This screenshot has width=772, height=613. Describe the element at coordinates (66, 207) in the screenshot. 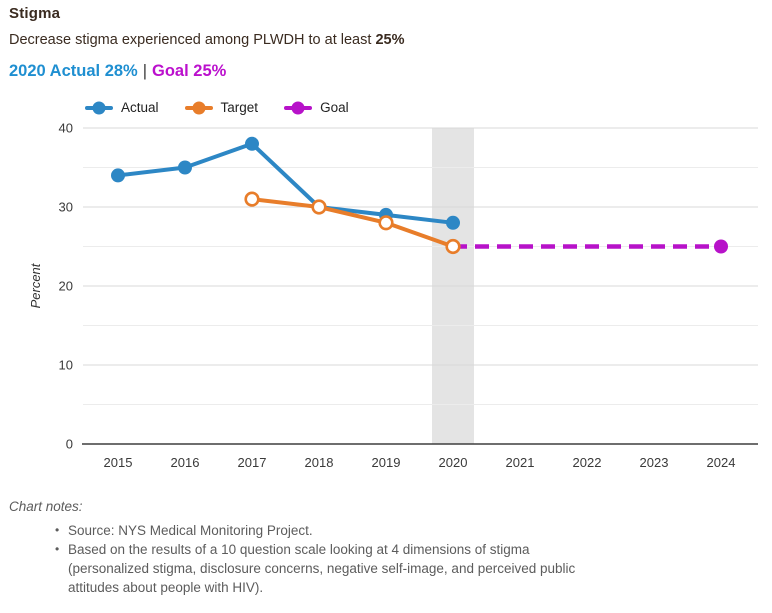

I see `y-tick-label: 30` at that location.